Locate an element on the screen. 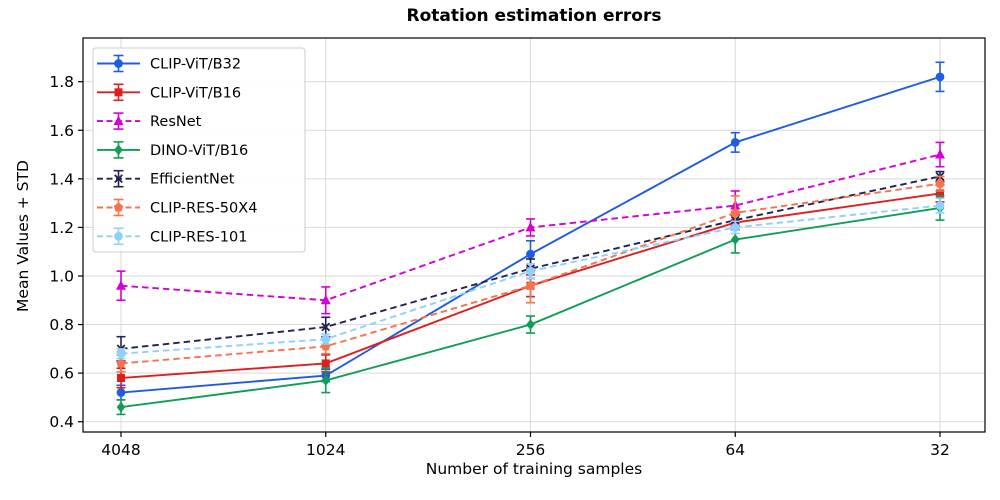  y-tick-label: 0.6 is located at coordinates (61, 374).